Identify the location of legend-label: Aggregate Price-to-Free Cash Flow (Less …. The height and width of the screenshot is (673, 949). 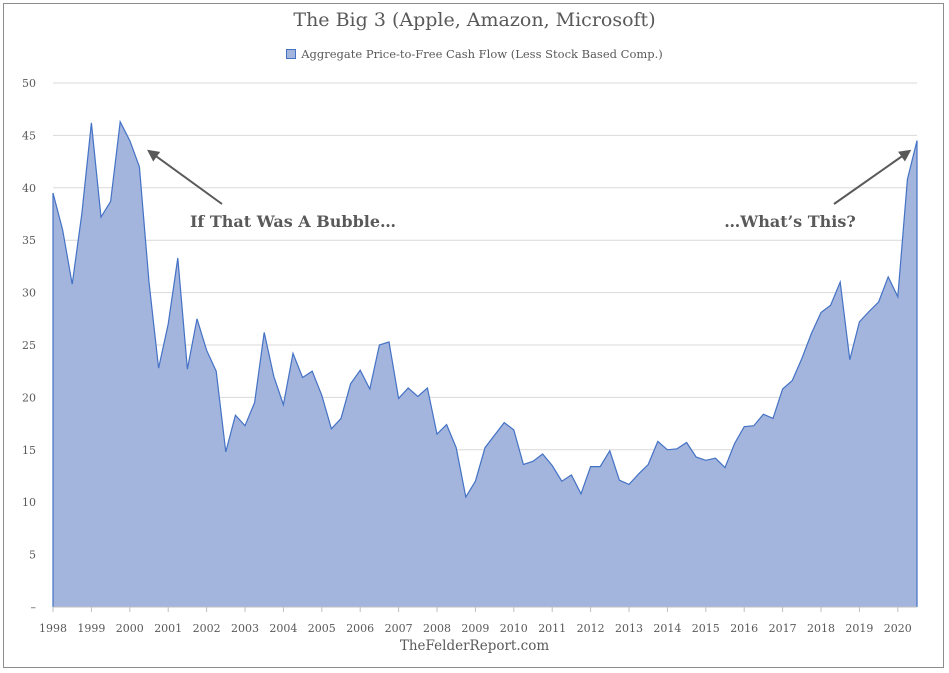
(482, 54).